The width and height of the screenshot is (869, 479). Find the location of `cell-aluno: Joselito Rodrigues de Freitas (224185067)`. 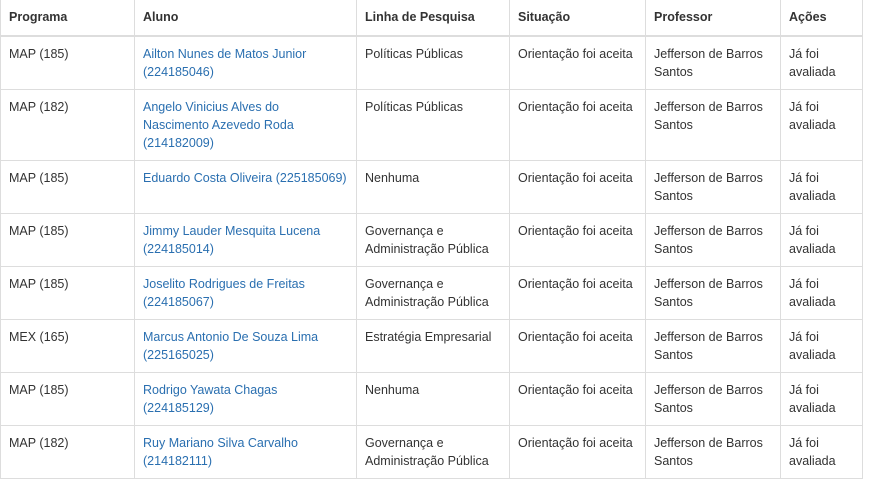

cell-aluno: Joselito Rodrigues de Freitas (224185067) is located at coordinates (245, 293).